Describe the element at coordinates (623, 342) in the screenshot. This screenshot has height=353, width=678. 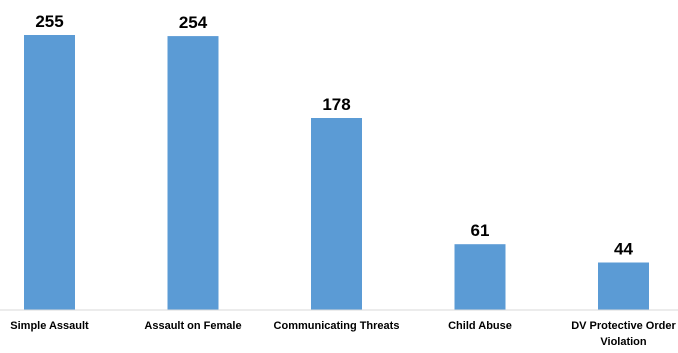
I see `category-label-4-line-1: Violation` at that location.